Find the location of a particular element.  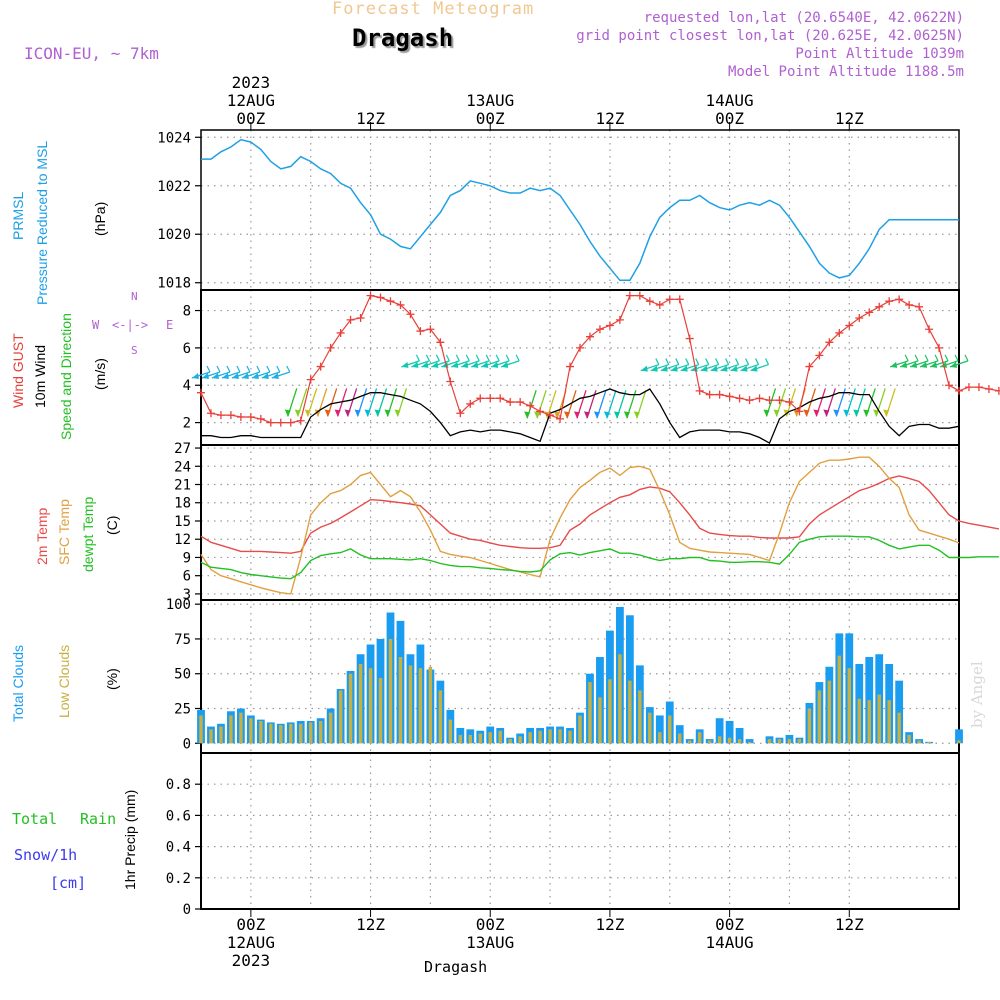

temp-dewpt-label: dewpt Temp is located at coordinates (88, 534).